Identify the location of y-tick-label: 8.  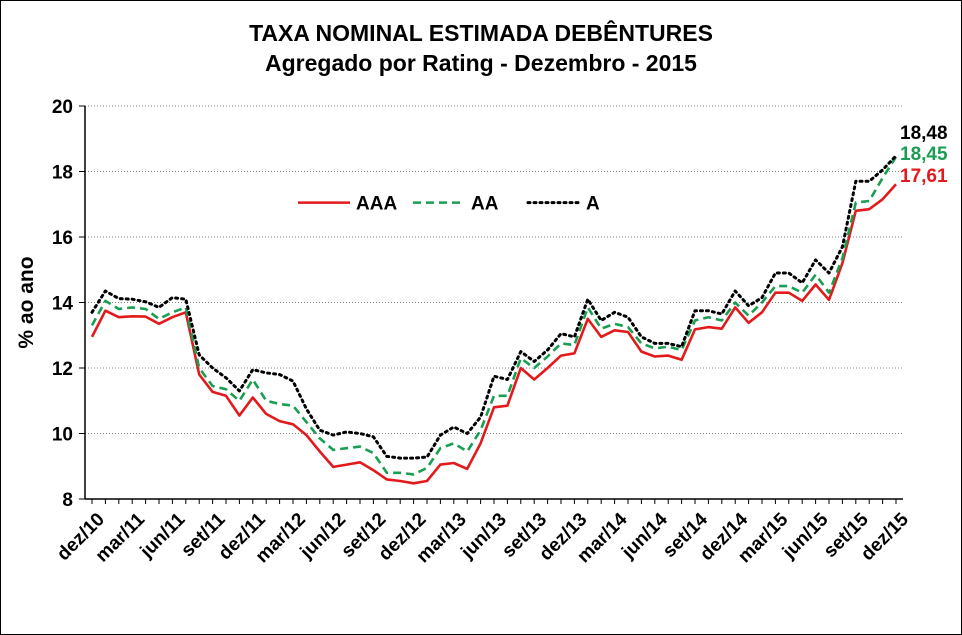
(67, 500).